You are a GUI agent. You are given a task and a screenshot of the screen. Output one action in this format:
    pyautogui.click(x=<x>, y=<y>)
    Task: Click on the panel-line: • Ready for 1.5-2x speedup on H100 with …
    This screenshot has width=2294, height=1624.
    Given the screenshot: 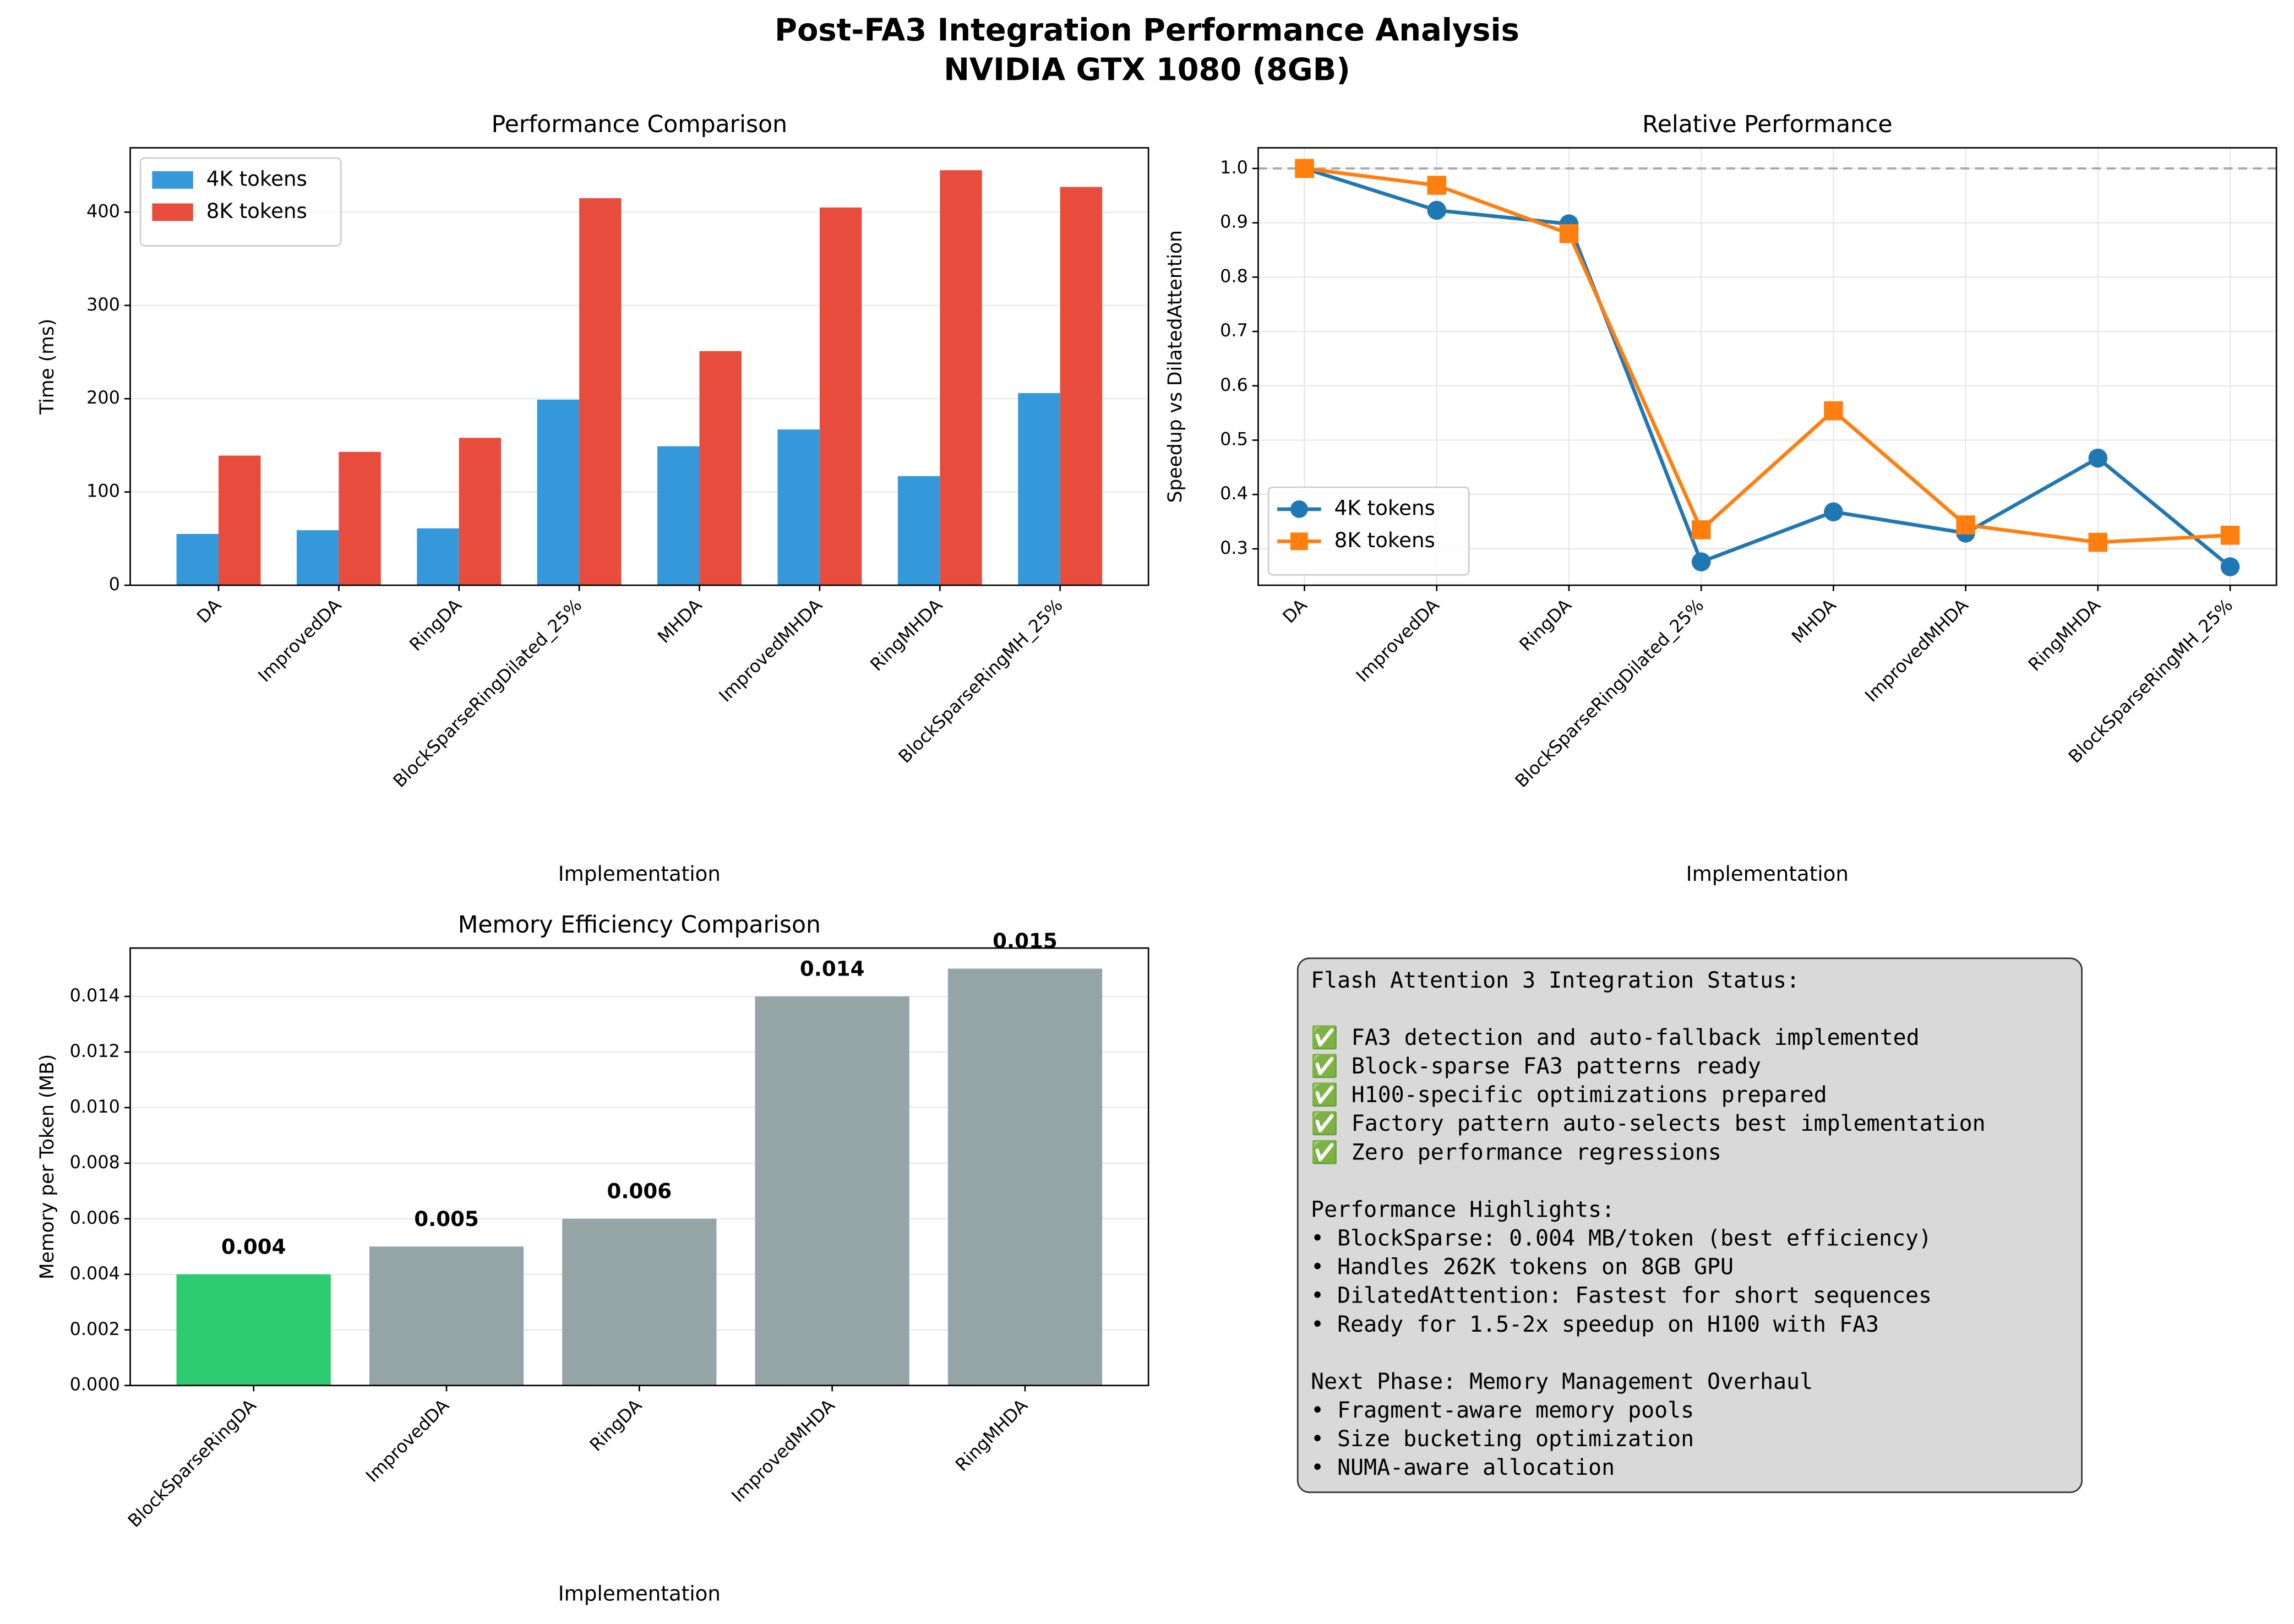 What is the action you would take?
    pyautogui.click(x=1595, y=1324)
    